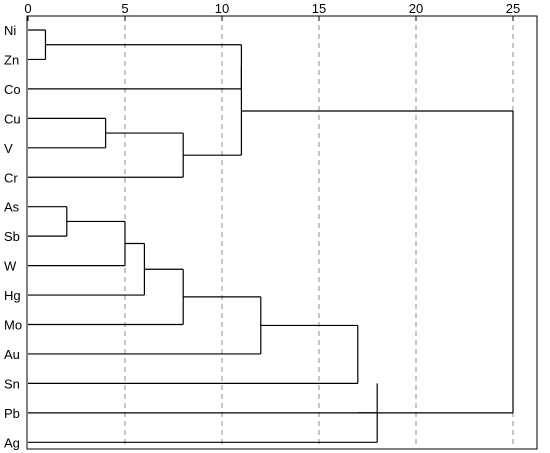  What do you see at coordinates (11, 59) in the screenshot?
I see `leaf-label-zn: Zn` at bounding box center [11, 59].